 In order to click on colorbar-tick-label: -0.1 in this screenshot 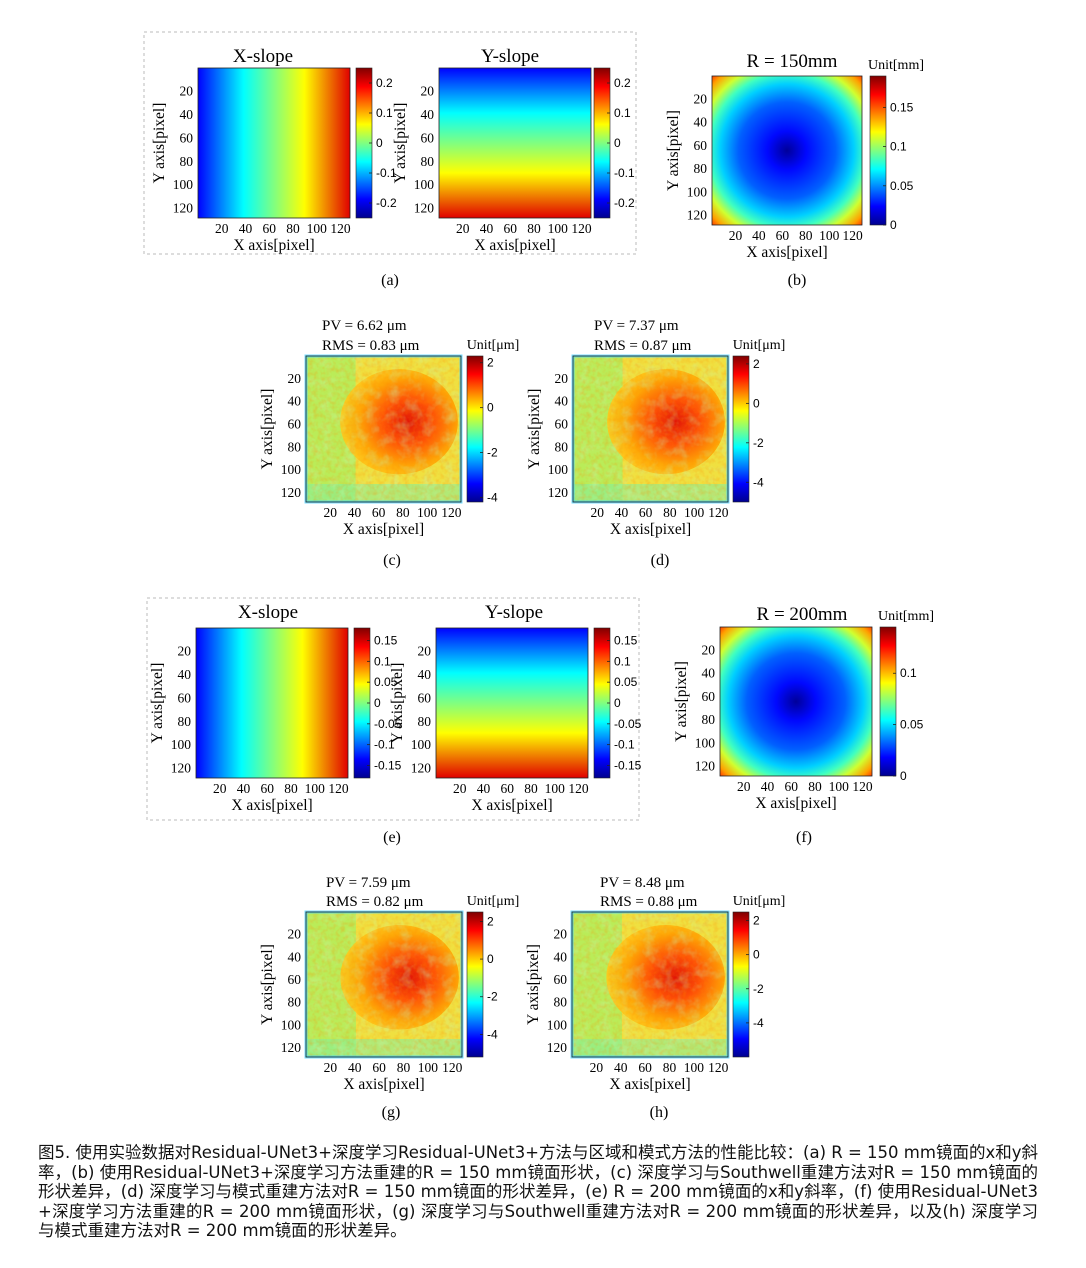, I will do `click(624, 173)`.